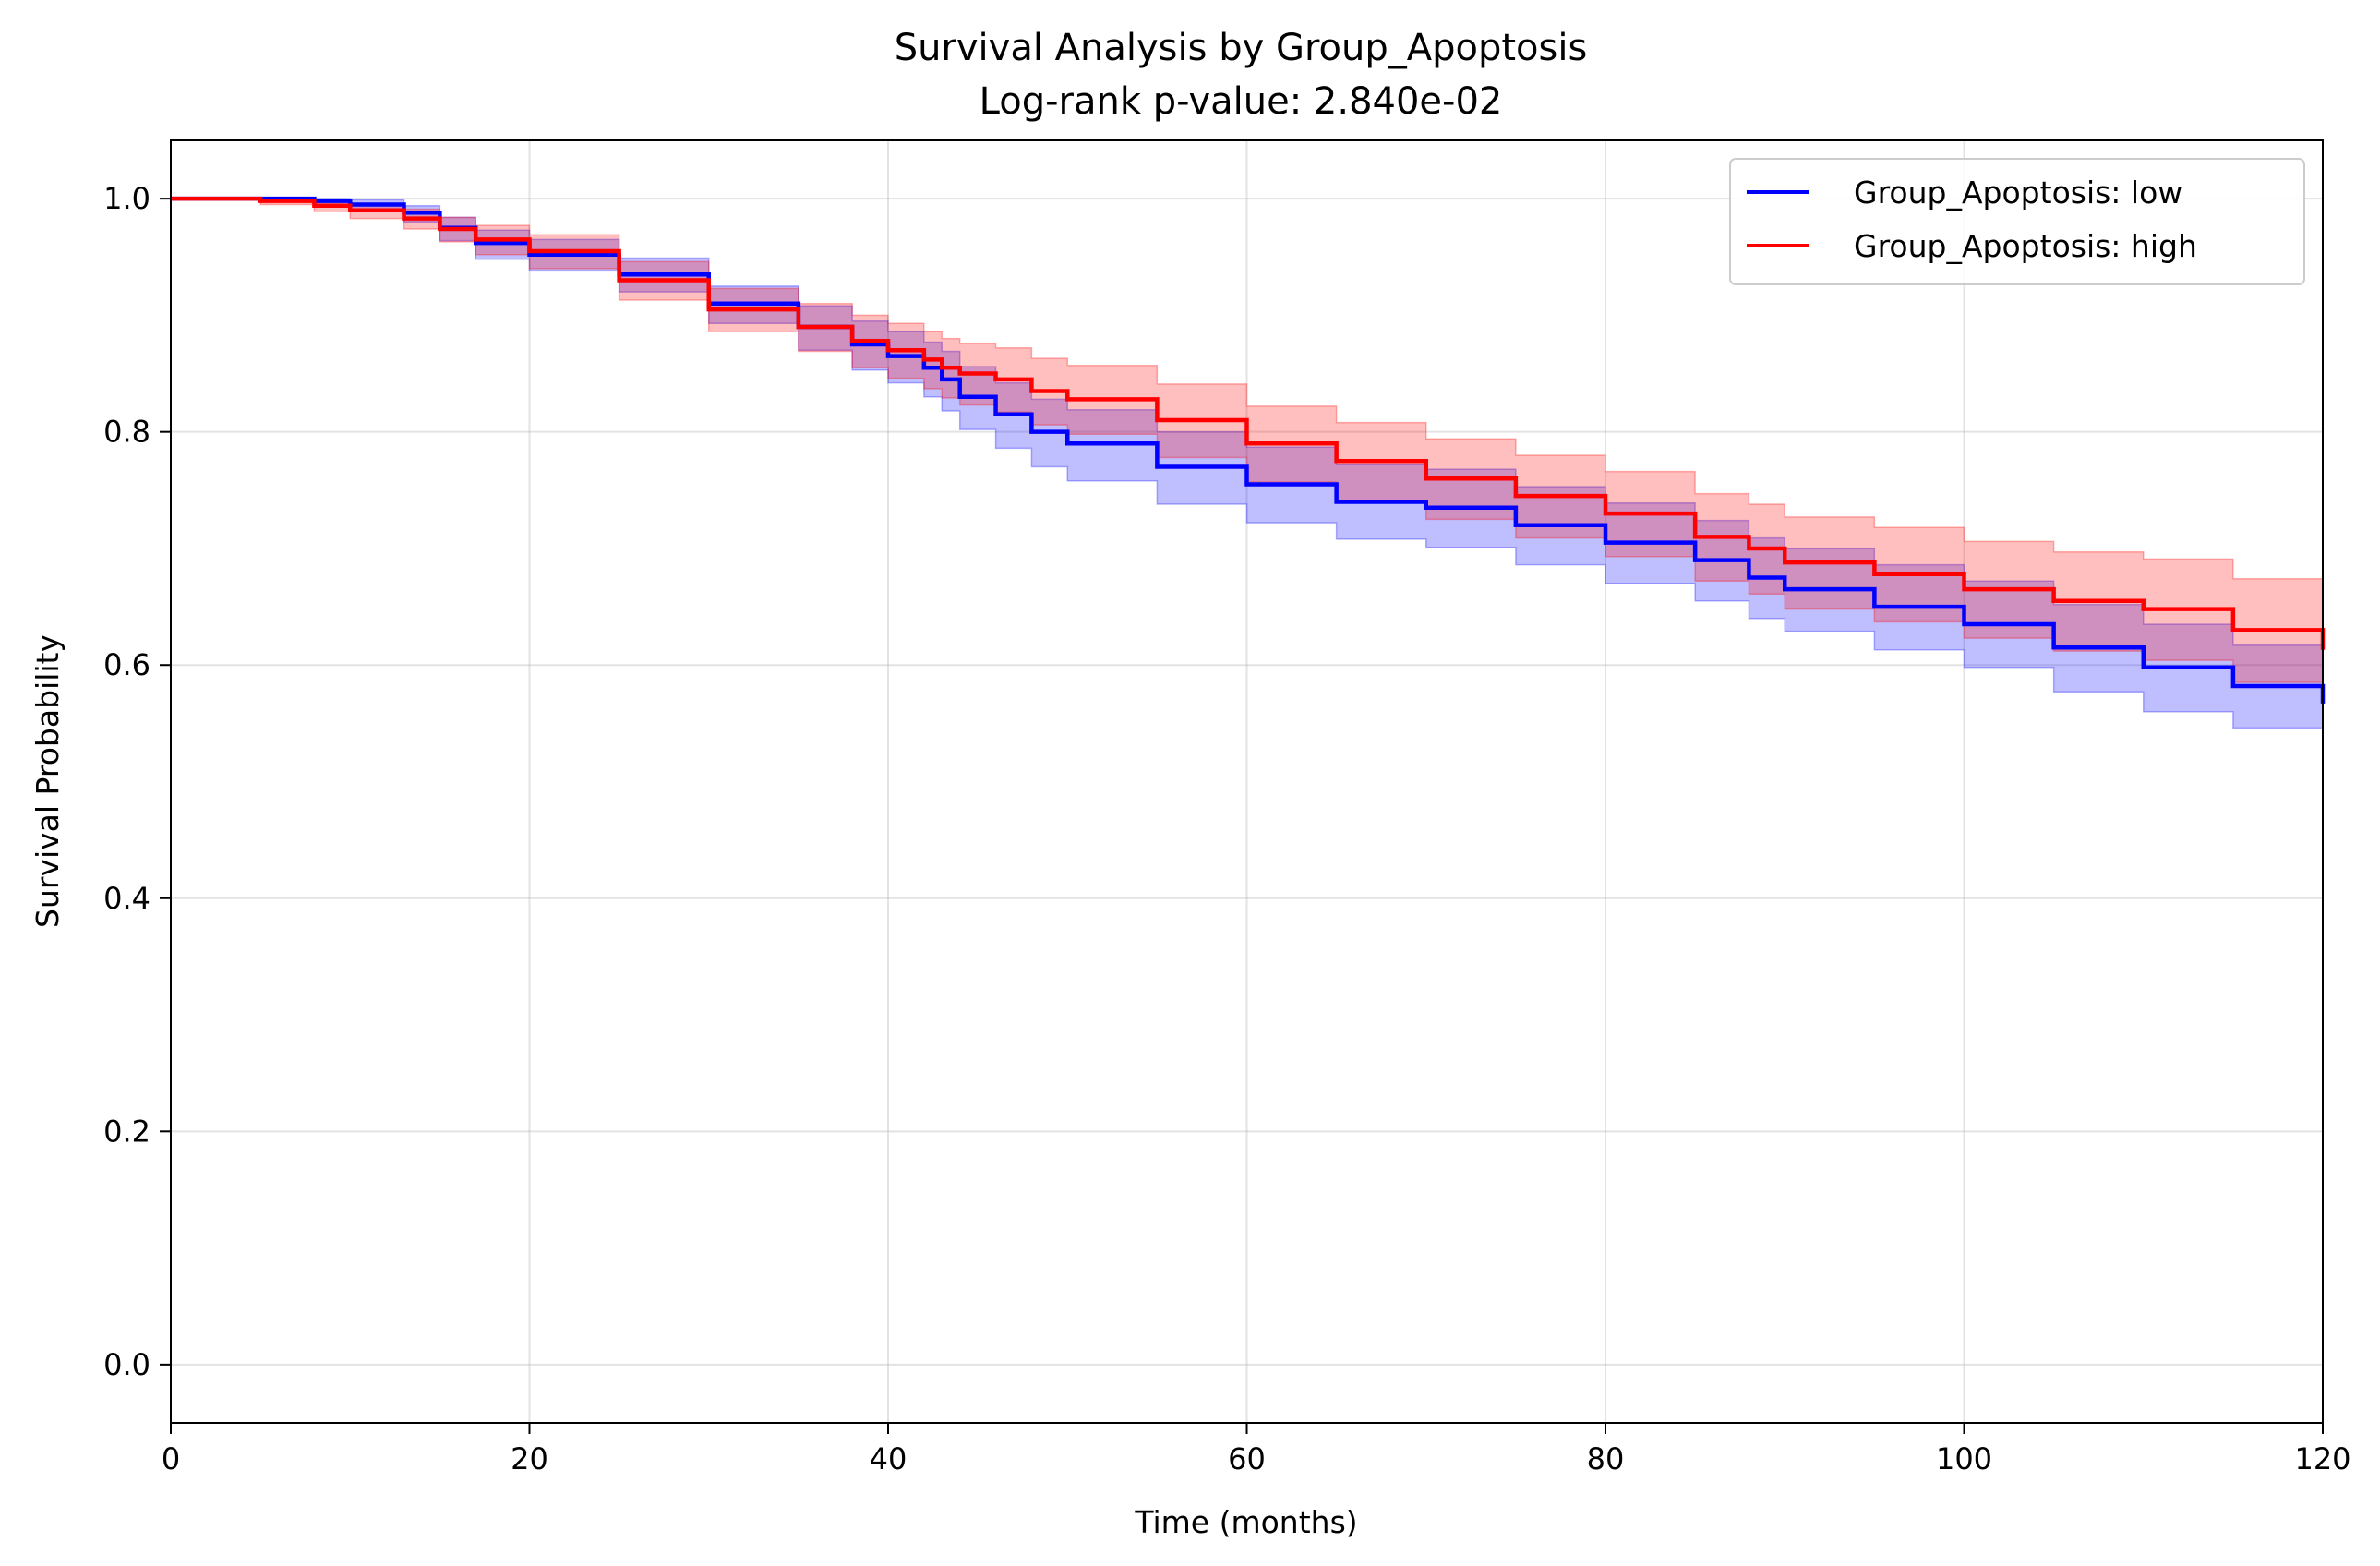 The image size is (2380, 1566). What do you see at coordinates (1241, 48) in the screenshot?
I see `chart-title: Survival Analysis by Group_Apoptosis` at bounding box center [1241, 48].